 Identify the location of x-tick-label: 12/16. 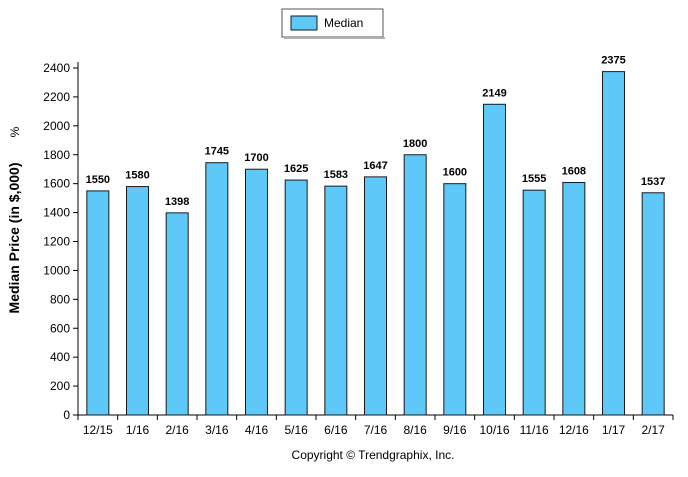
(574, 430).